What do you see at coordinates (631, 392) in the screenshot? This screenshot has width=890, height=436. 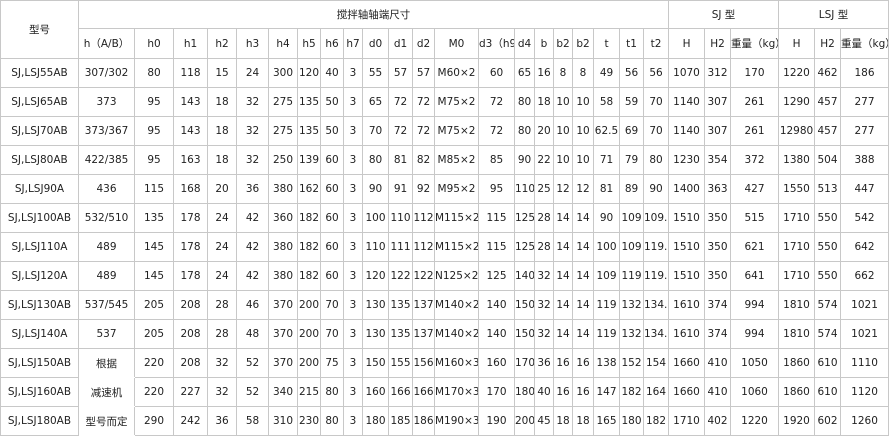 I see `data-cell: 182` at bounding box center [631, 392].